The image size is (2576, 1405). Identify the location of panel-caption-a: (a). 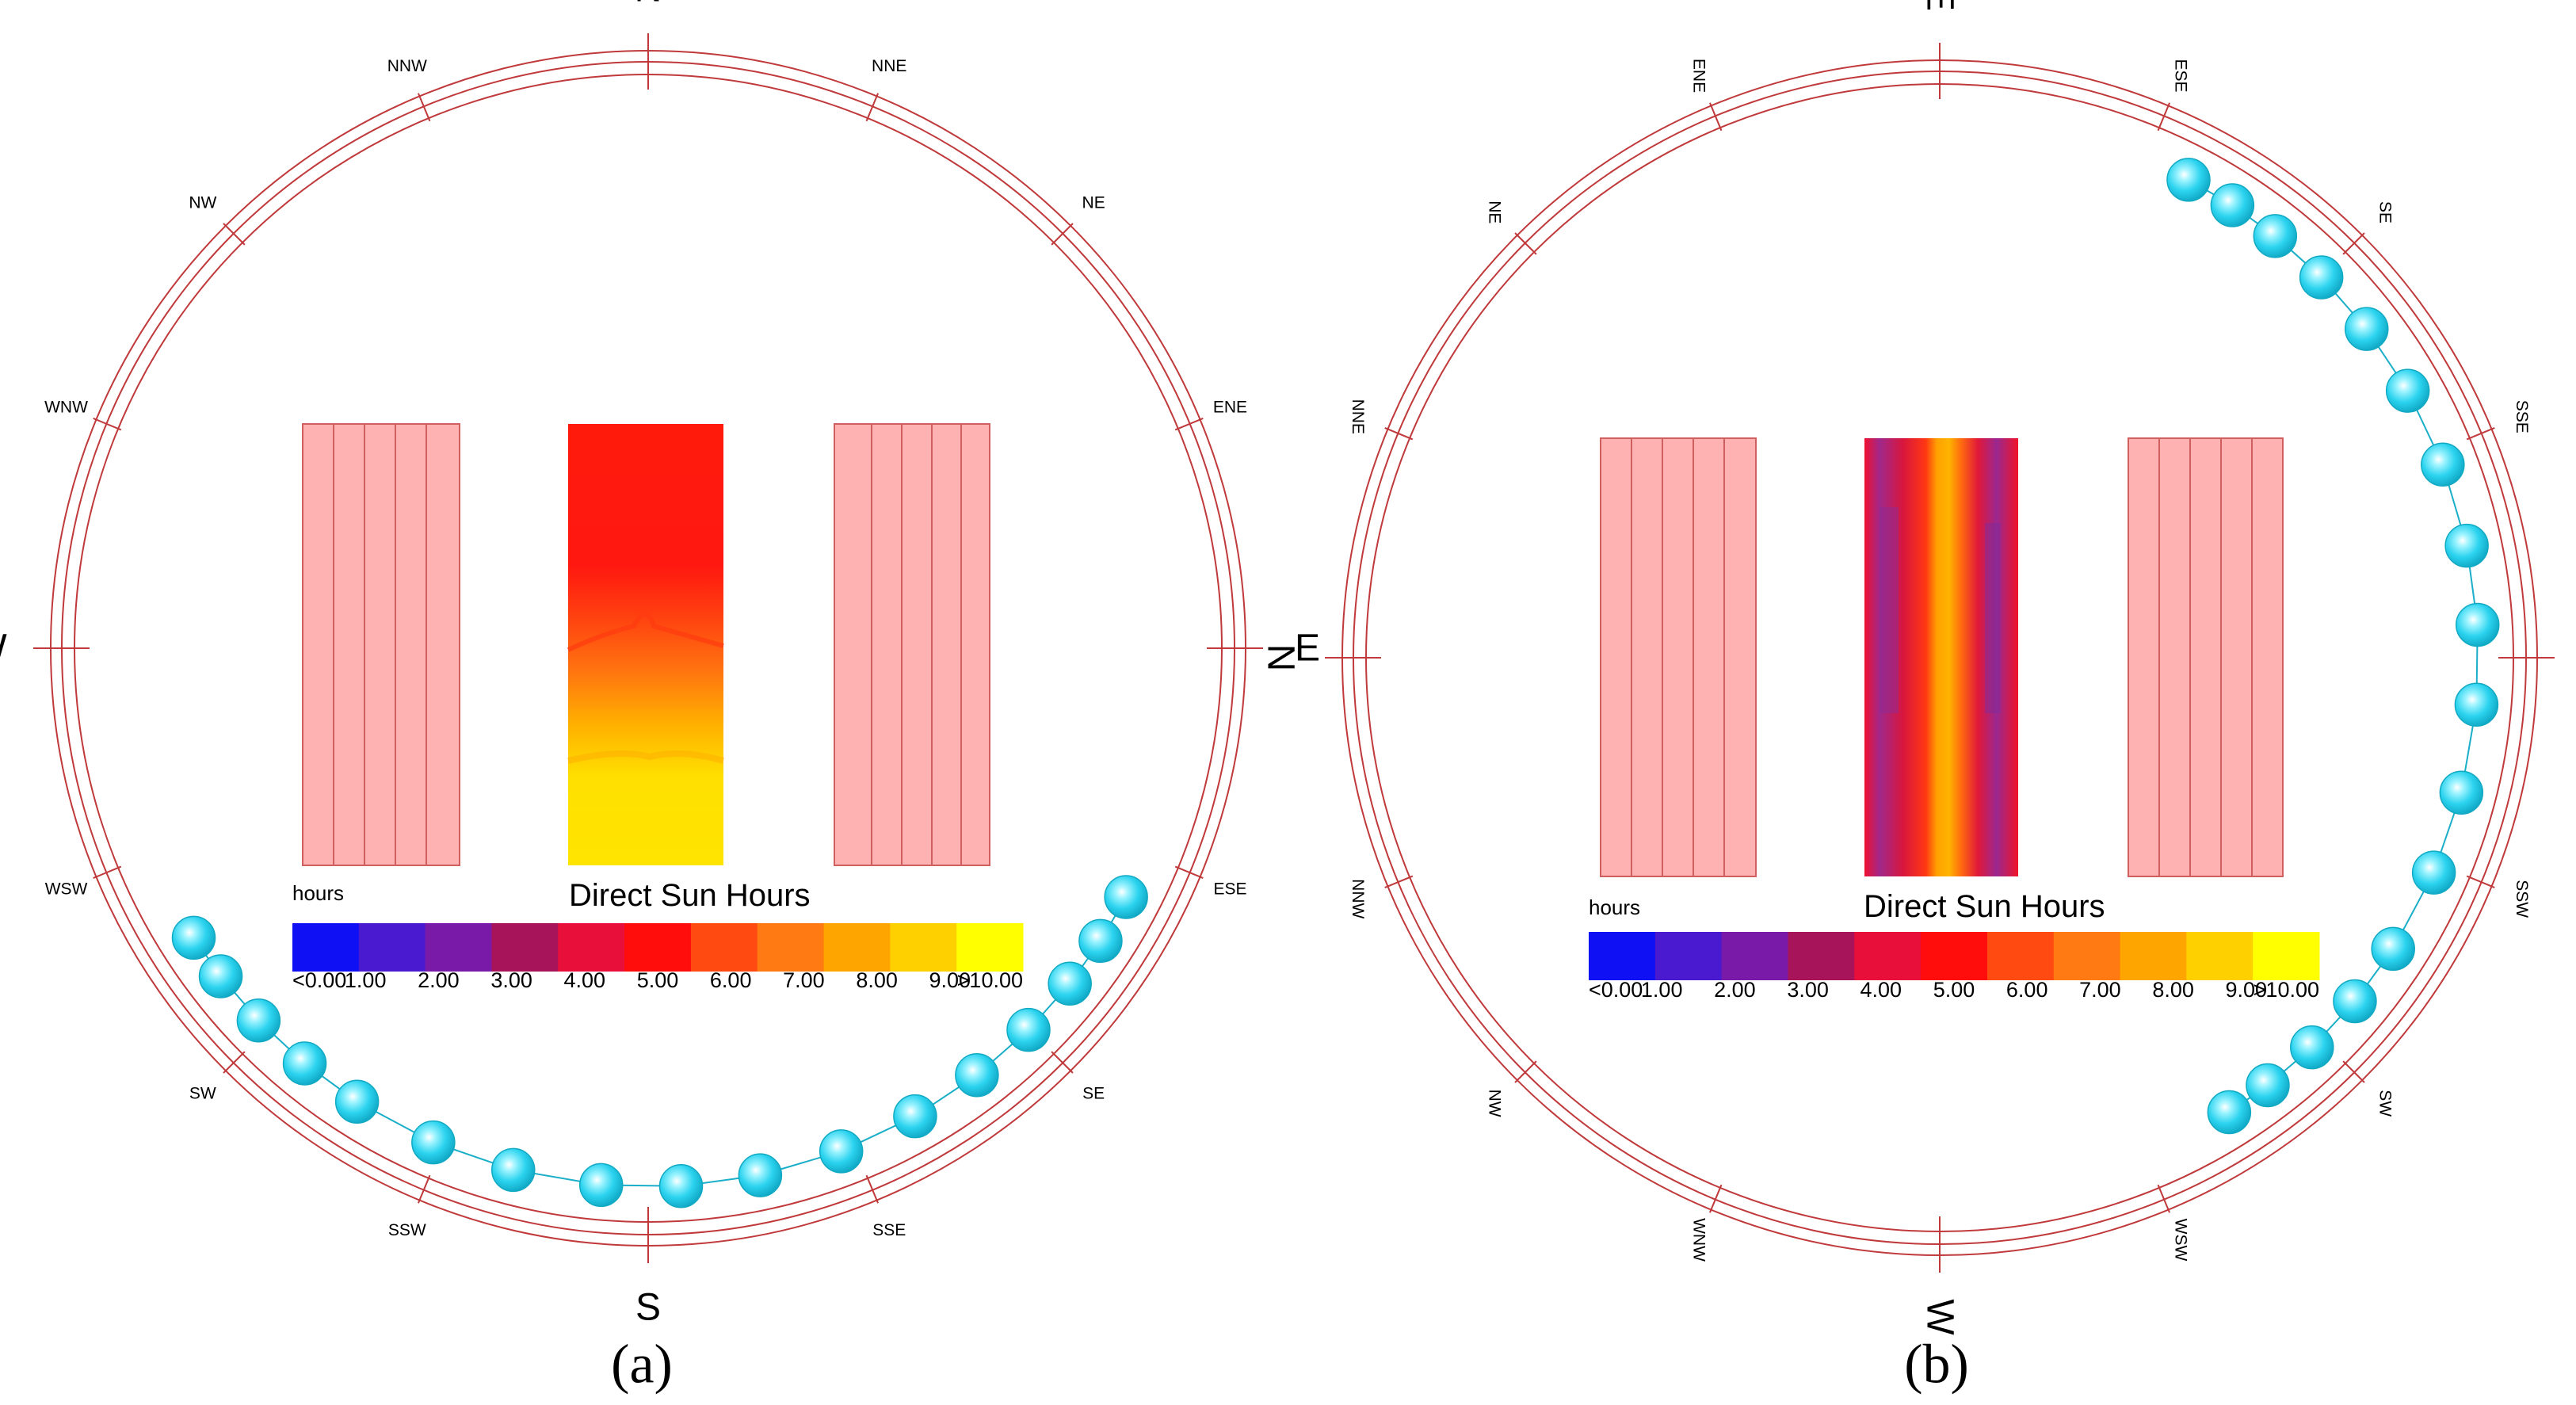
(642, 1364).